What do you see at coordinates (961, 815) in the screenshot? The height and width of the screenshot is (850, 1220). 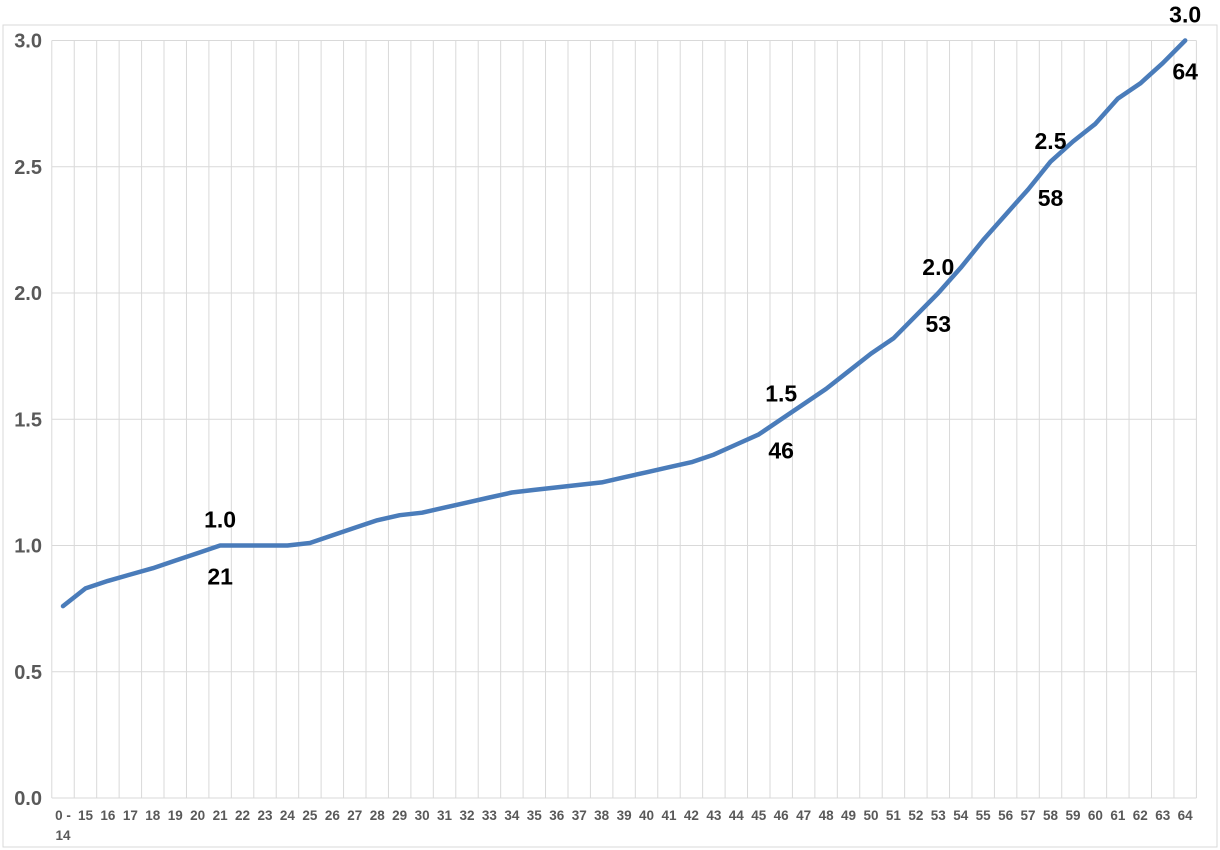 I see `x-axis-tick-label: 54` at bounding box center [961, 815].